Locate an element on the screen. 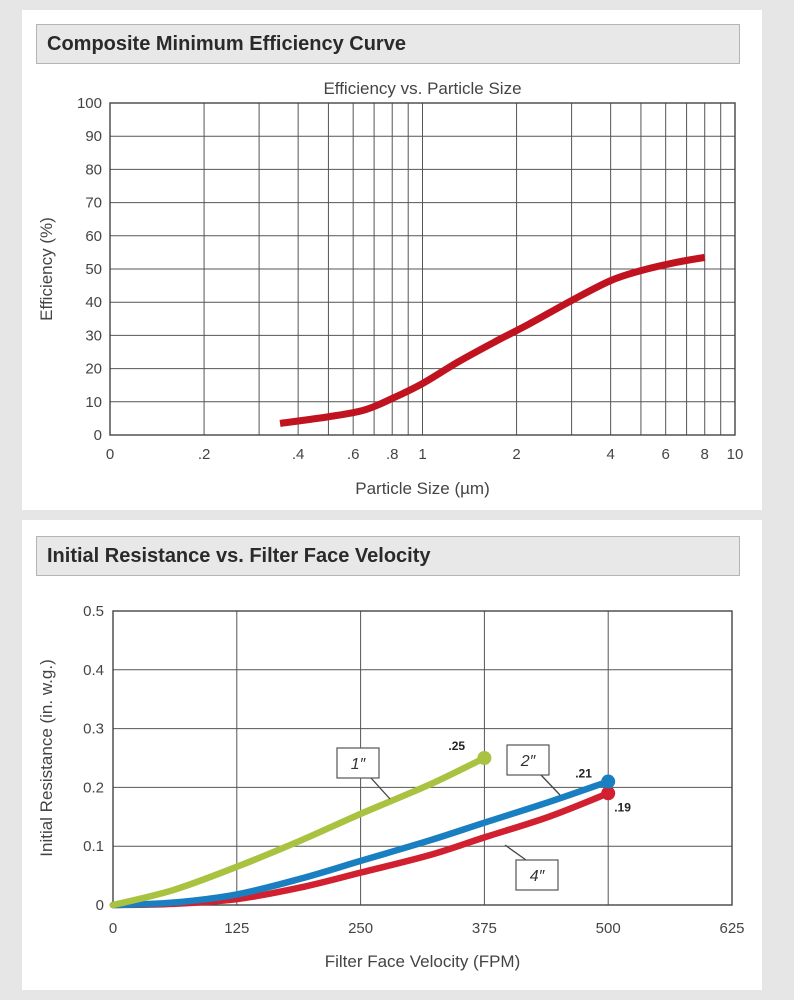  resistance-series-label: 1″ is located at coordinates (359, 764).